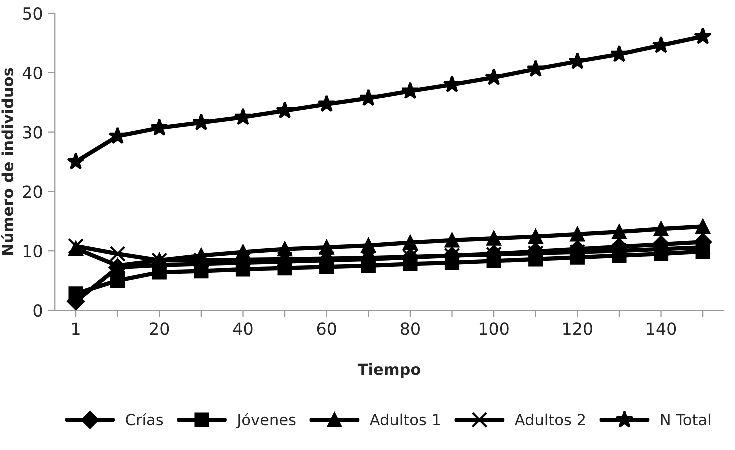 The image size is (735, 450). What do you see at coordinates (32, 192) in the screenshot?
I see `y-tick-label: 20` at bounding box center [32, 192].